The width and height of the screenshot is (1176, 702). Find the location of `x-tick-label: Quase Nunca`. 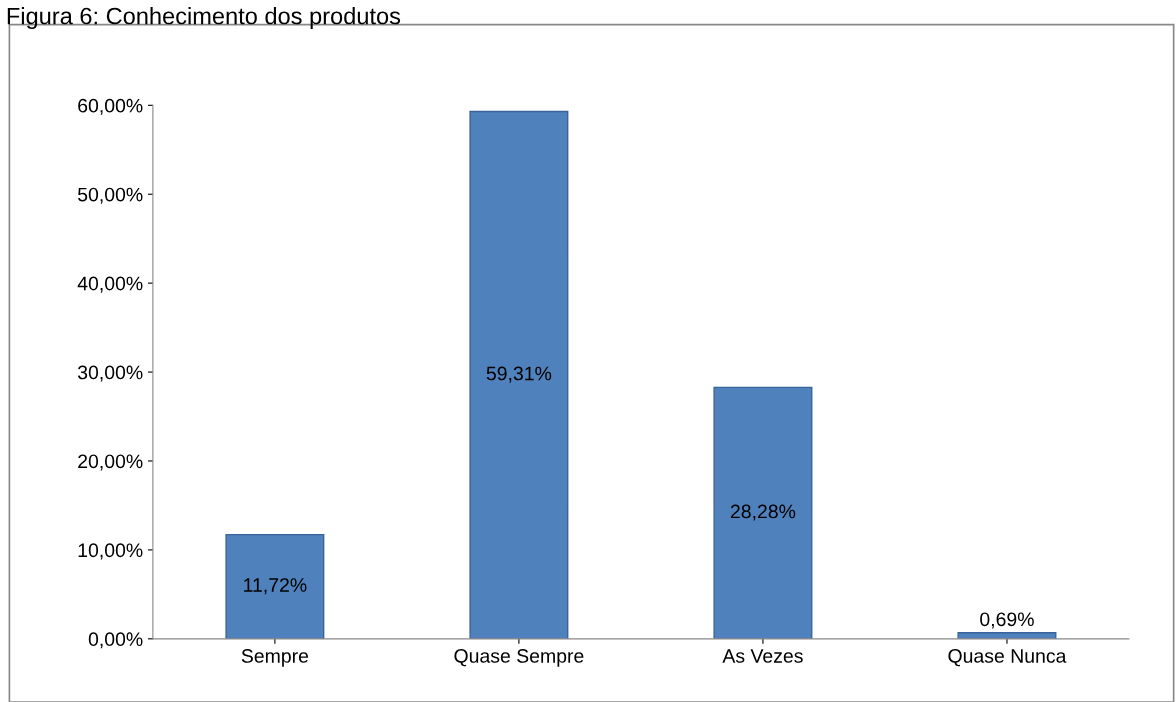

x-tick-label: Quase Nunca is located at coordinates (1007, 658).